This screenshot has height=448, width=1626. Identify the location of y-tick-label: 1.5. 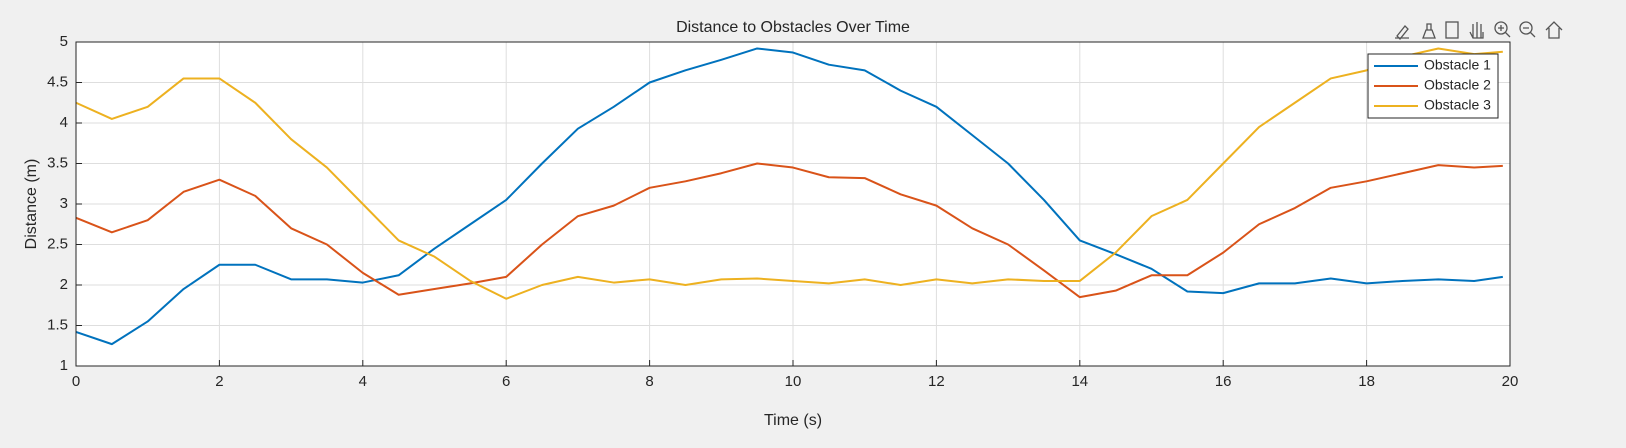
(57, 324).